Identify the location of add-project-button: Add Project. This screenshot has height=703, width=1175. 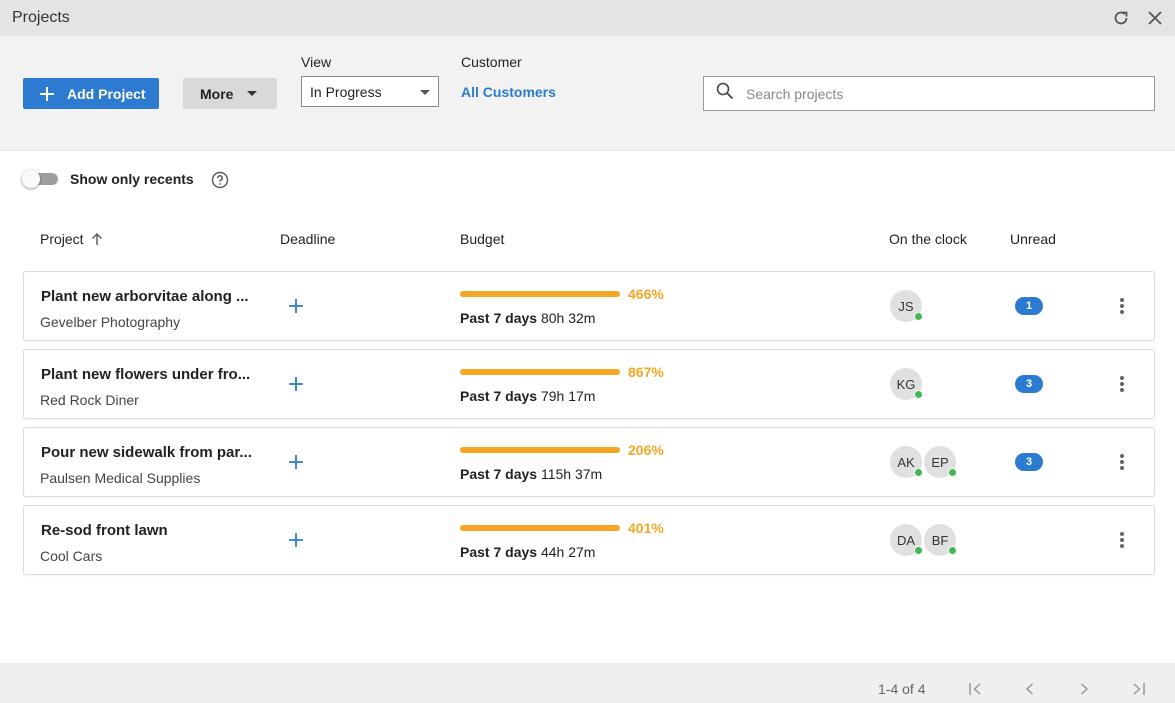
(91, 93).